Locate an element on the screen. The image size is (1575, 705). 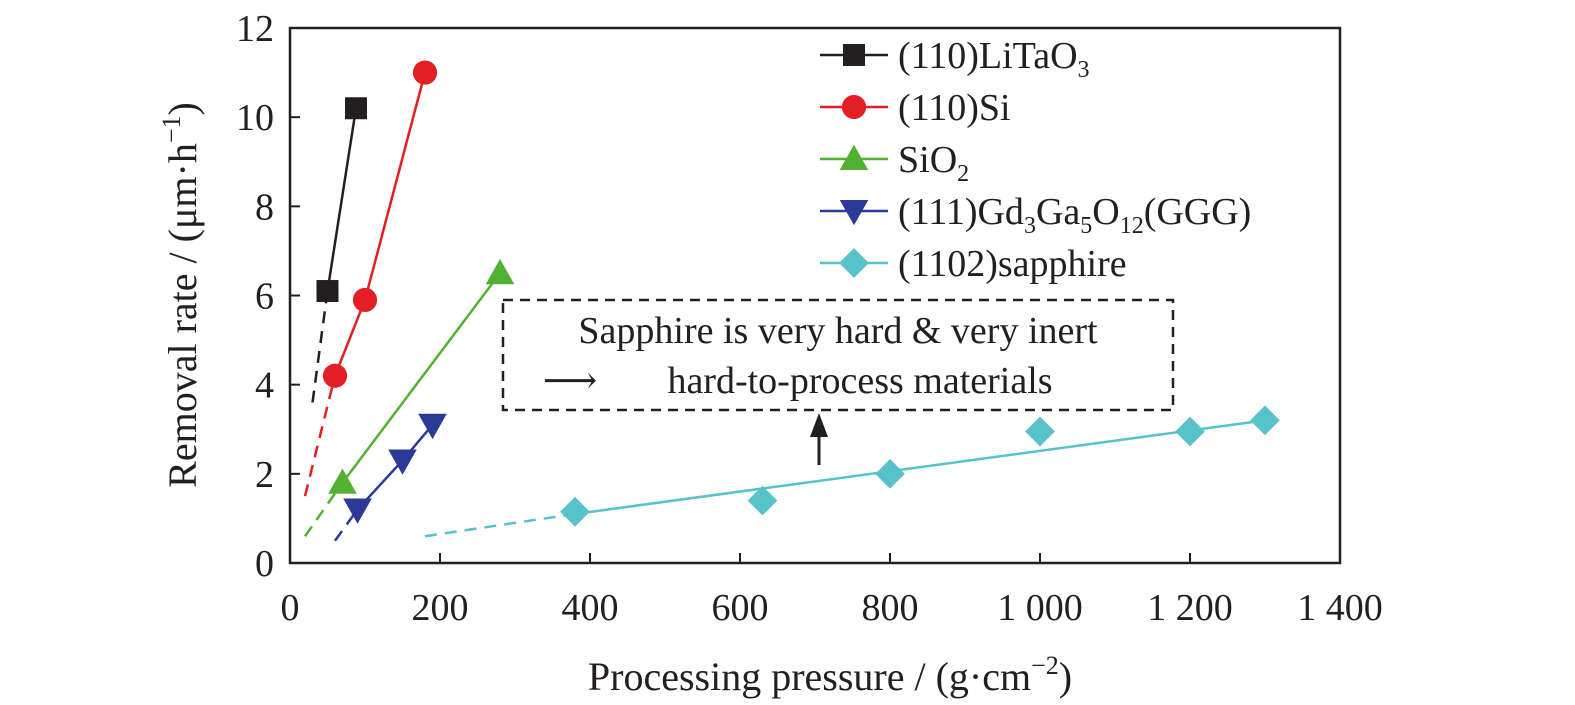
legend-label: (110)LiTaO3 is located at coordinates (994, 59).